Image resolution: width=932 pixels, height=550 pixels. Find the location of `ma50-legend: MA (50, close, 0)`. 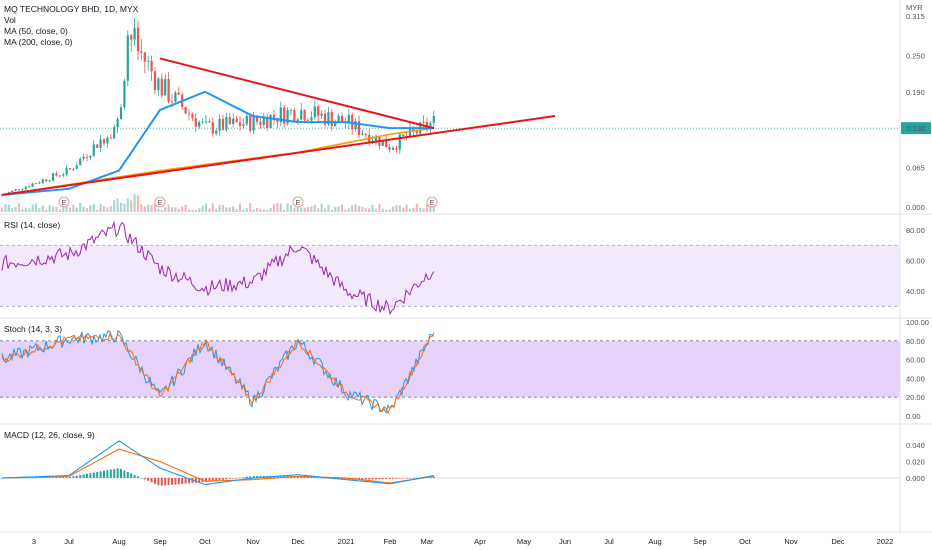

ma50-legend: MA (50, close, 0) is located at coordinates (36, 31).